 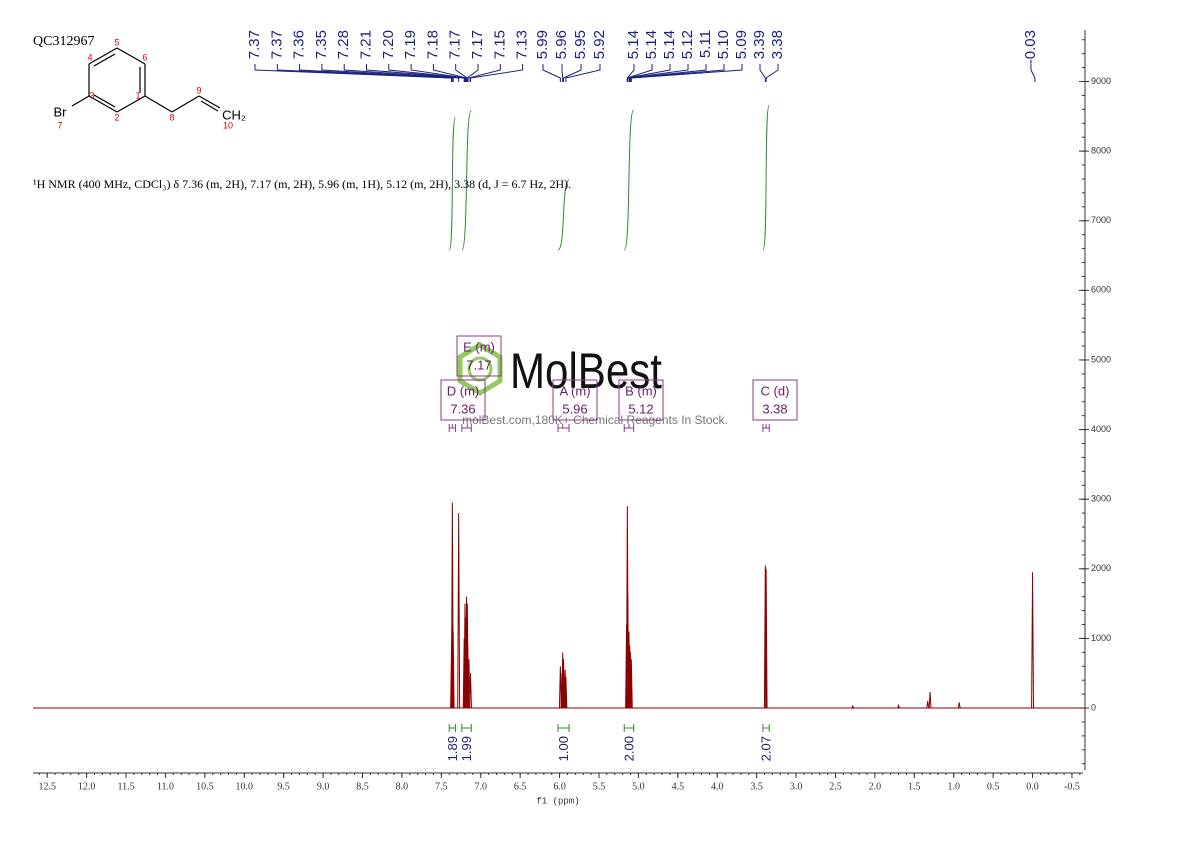 What do you see at coordinates (574, 390) in the screenshot?
I see `multiplet-name: A (m)` at bounding box center [574, 390].